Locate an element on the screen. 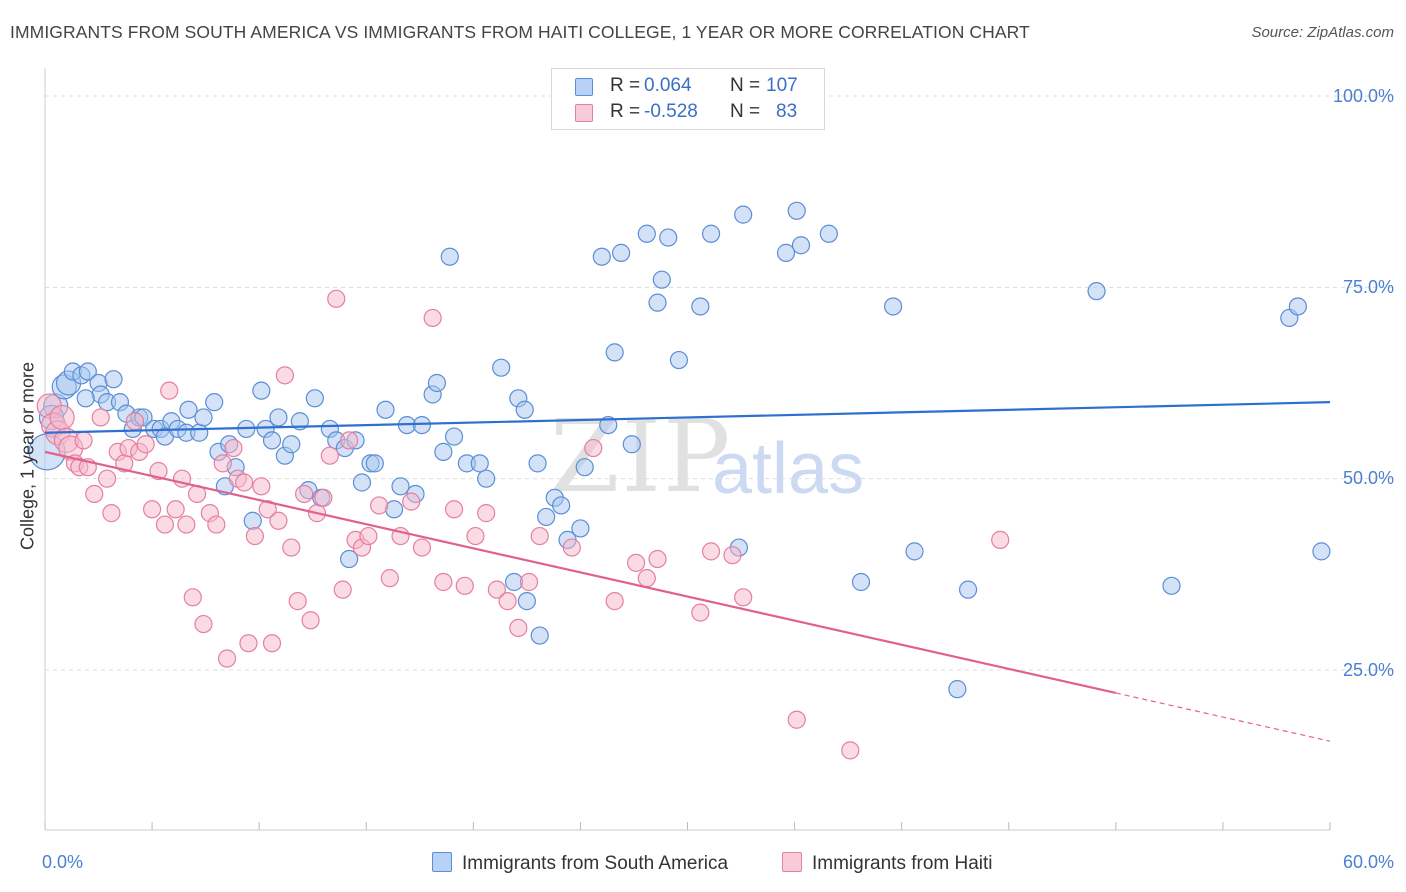 The image size is (1406, 892). y-tick-label: 75.0% is located at coordinates (1368, 287).